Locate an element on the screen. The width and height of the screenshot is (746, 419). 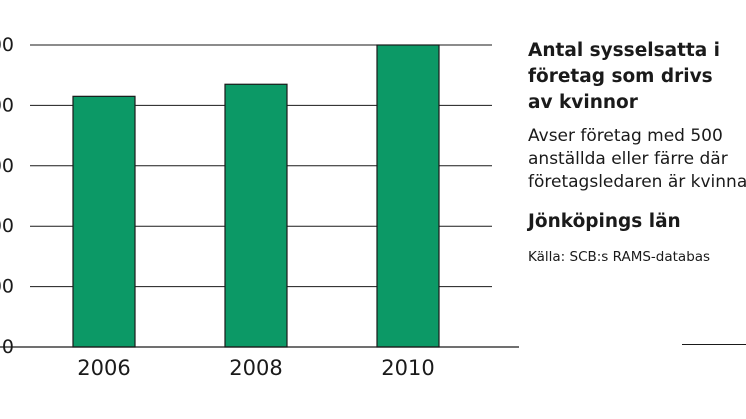
bar-2006 is located at coordinates (104, 221).